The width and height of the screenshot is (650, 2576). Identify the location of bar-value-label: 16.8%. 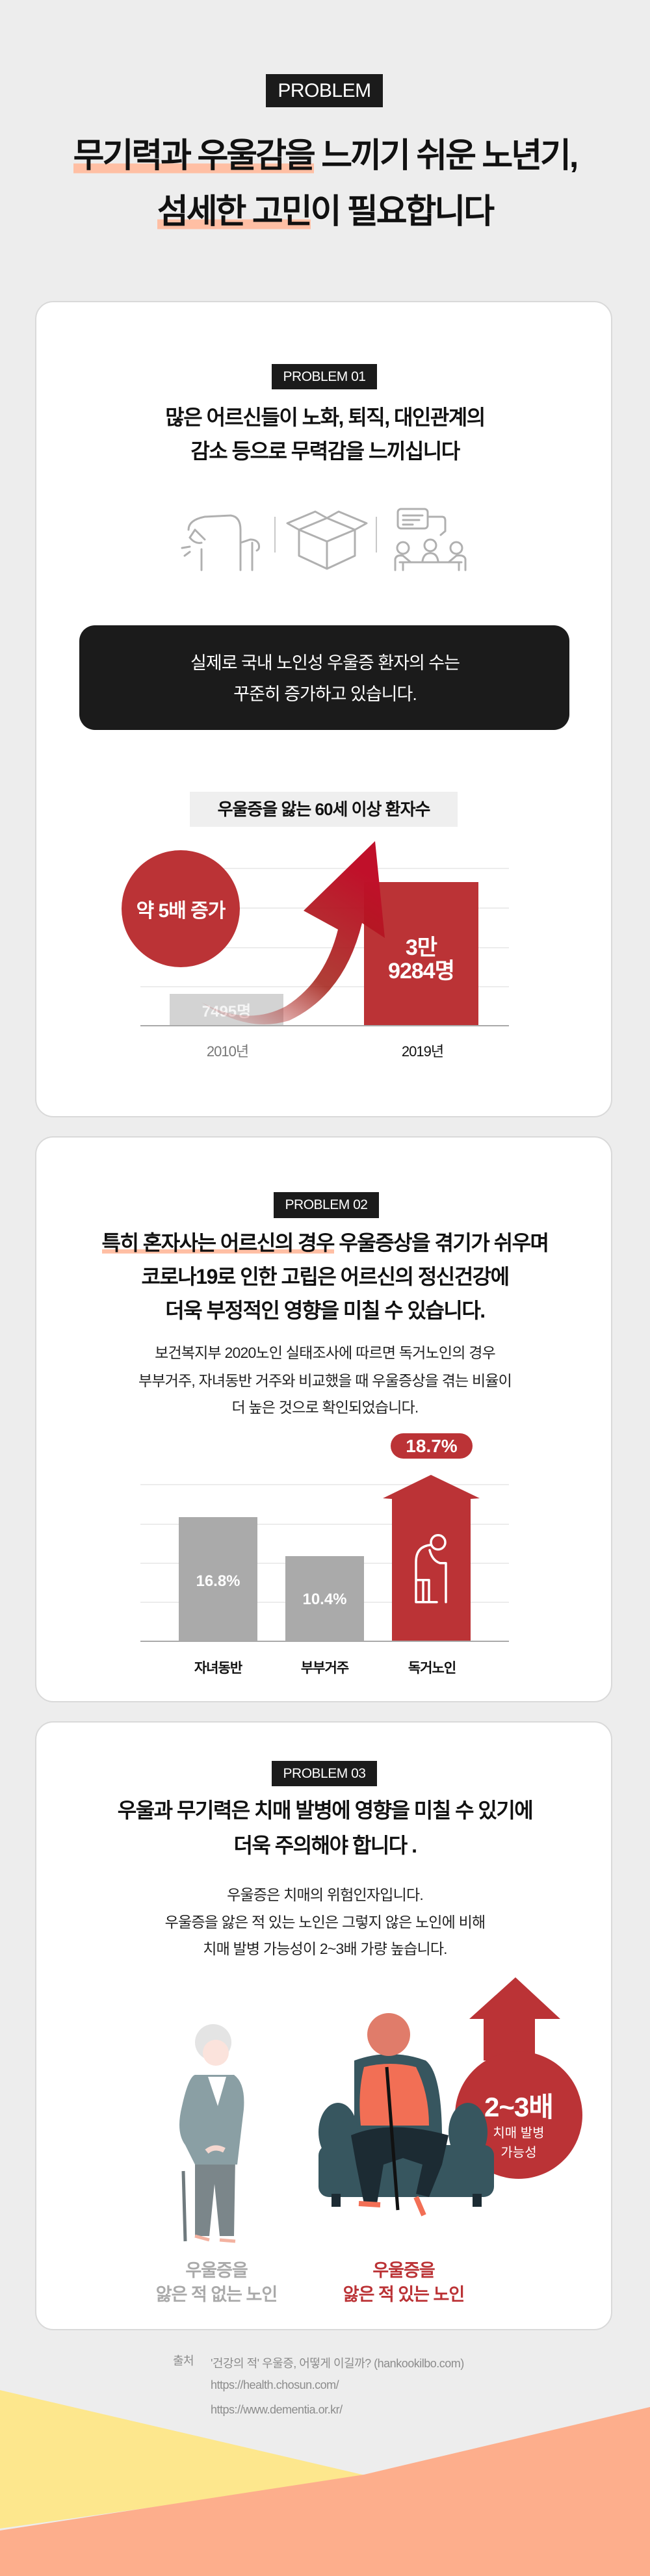
(218, 1581).